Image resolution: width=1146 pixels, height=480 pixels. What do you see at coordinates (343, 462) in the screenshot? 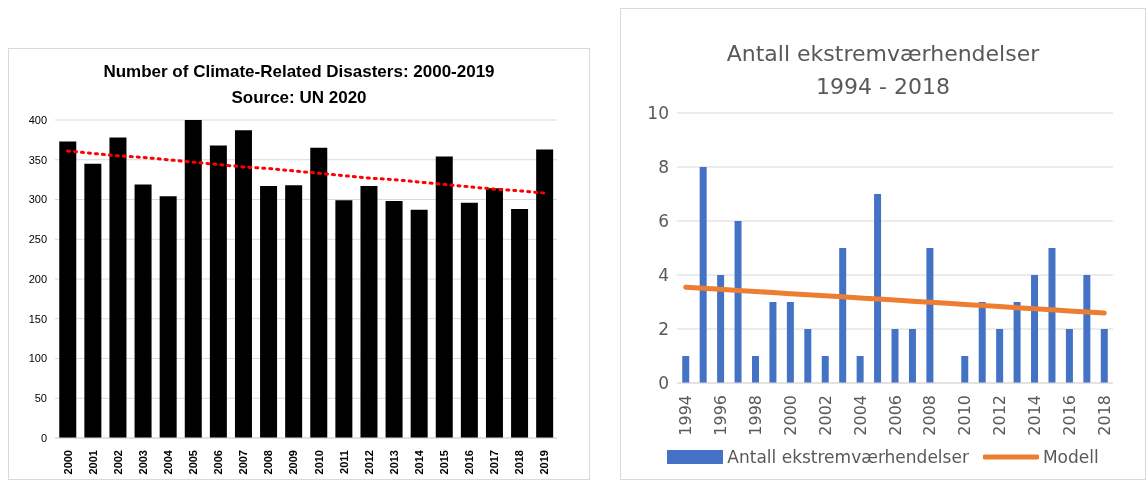
I see `x-tick-label: 2011` at bounding box center [343, 462].